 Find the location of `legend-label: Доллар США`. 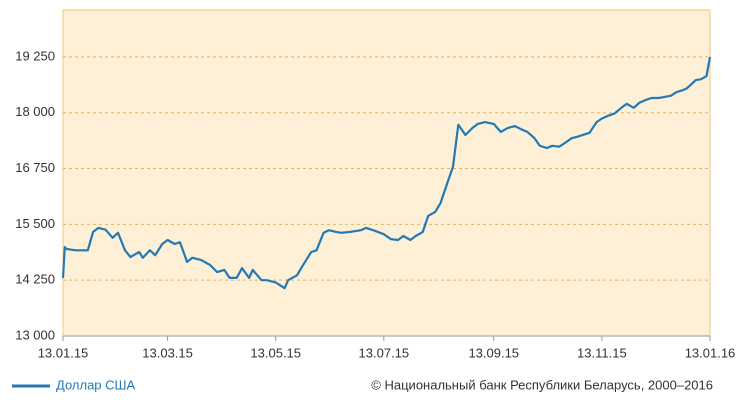

legend-label: Доллар США is located at coordinates (95, 384).